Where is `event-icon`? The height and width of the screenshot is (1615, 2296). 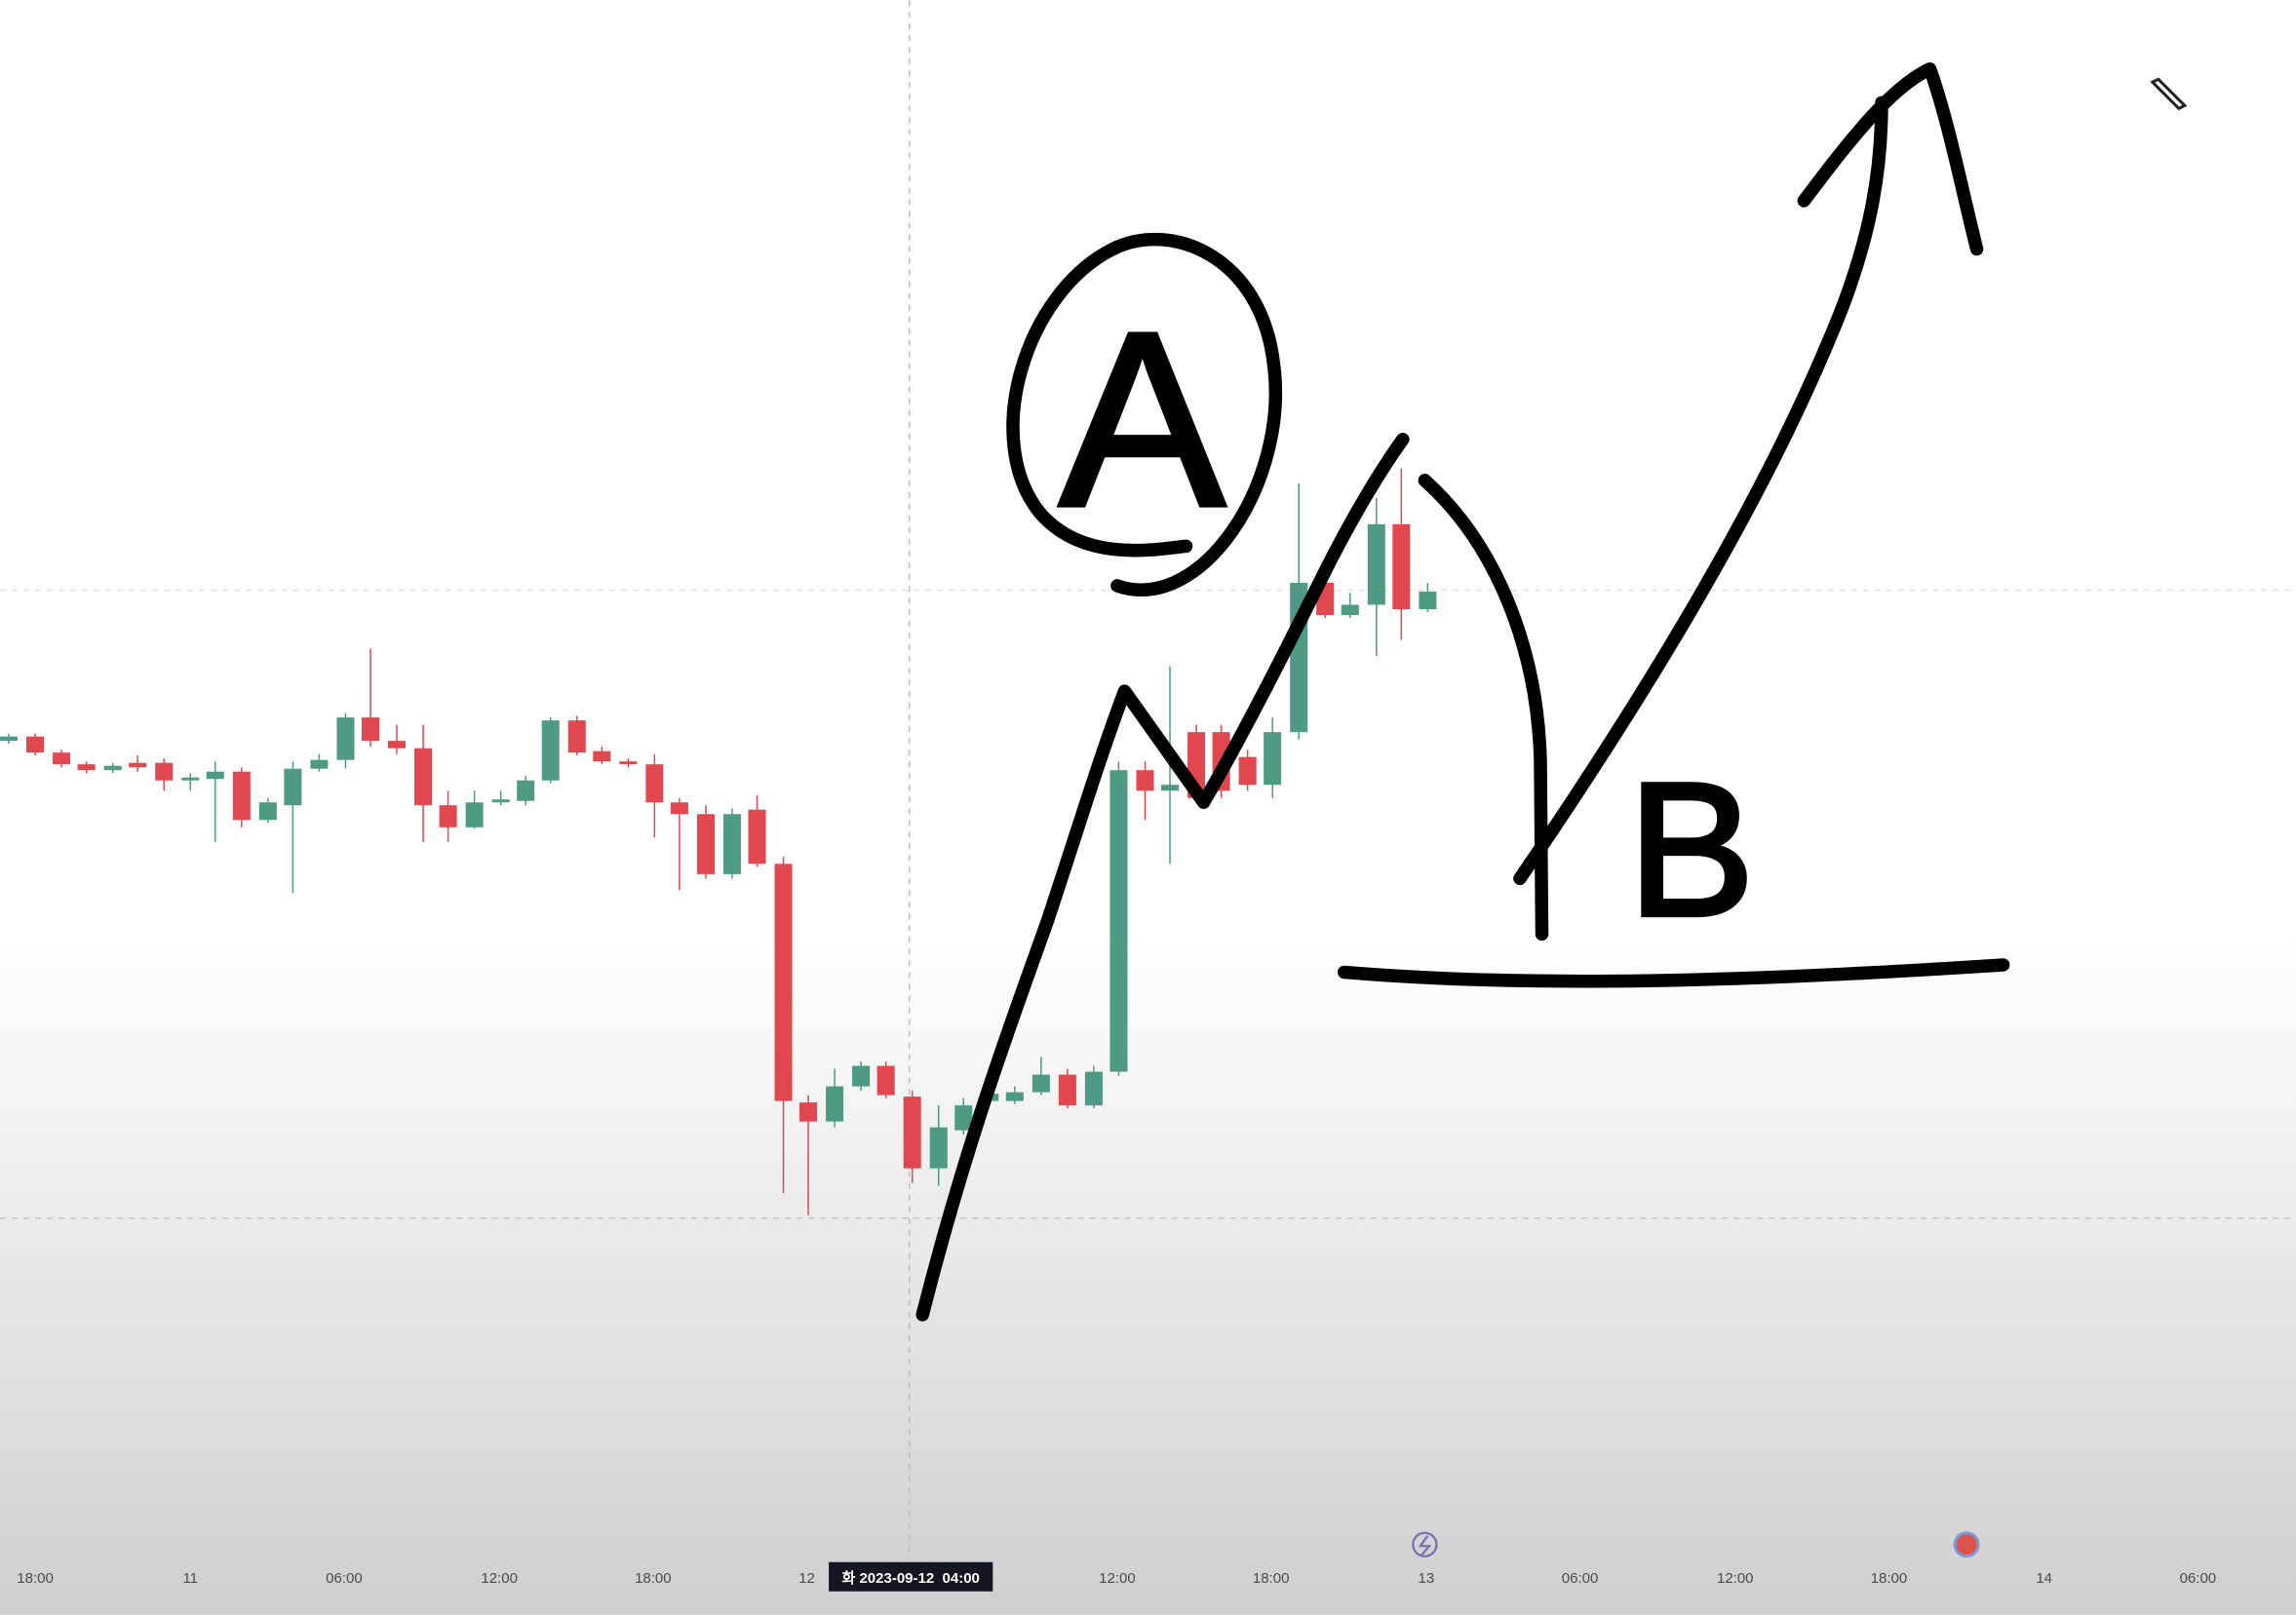
event-icon is located at coordinates (1425, 1544).